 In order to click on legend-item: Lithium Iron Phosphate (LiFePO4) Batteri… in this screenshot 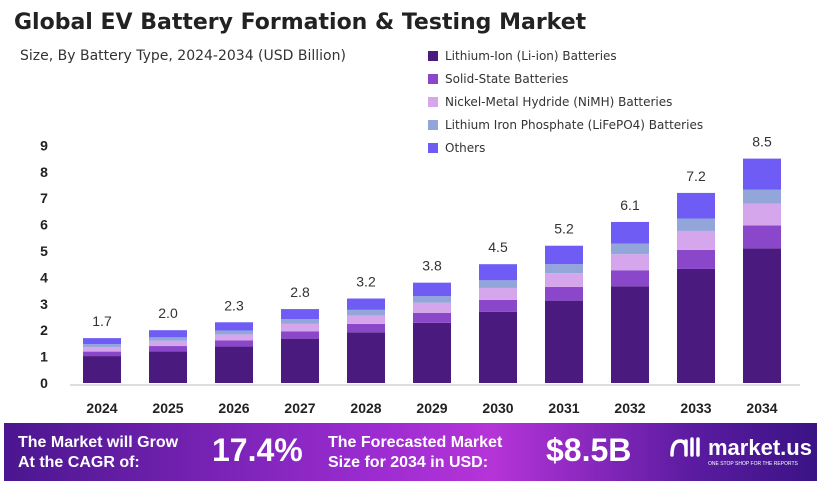, I will do `click(565, 124)`.